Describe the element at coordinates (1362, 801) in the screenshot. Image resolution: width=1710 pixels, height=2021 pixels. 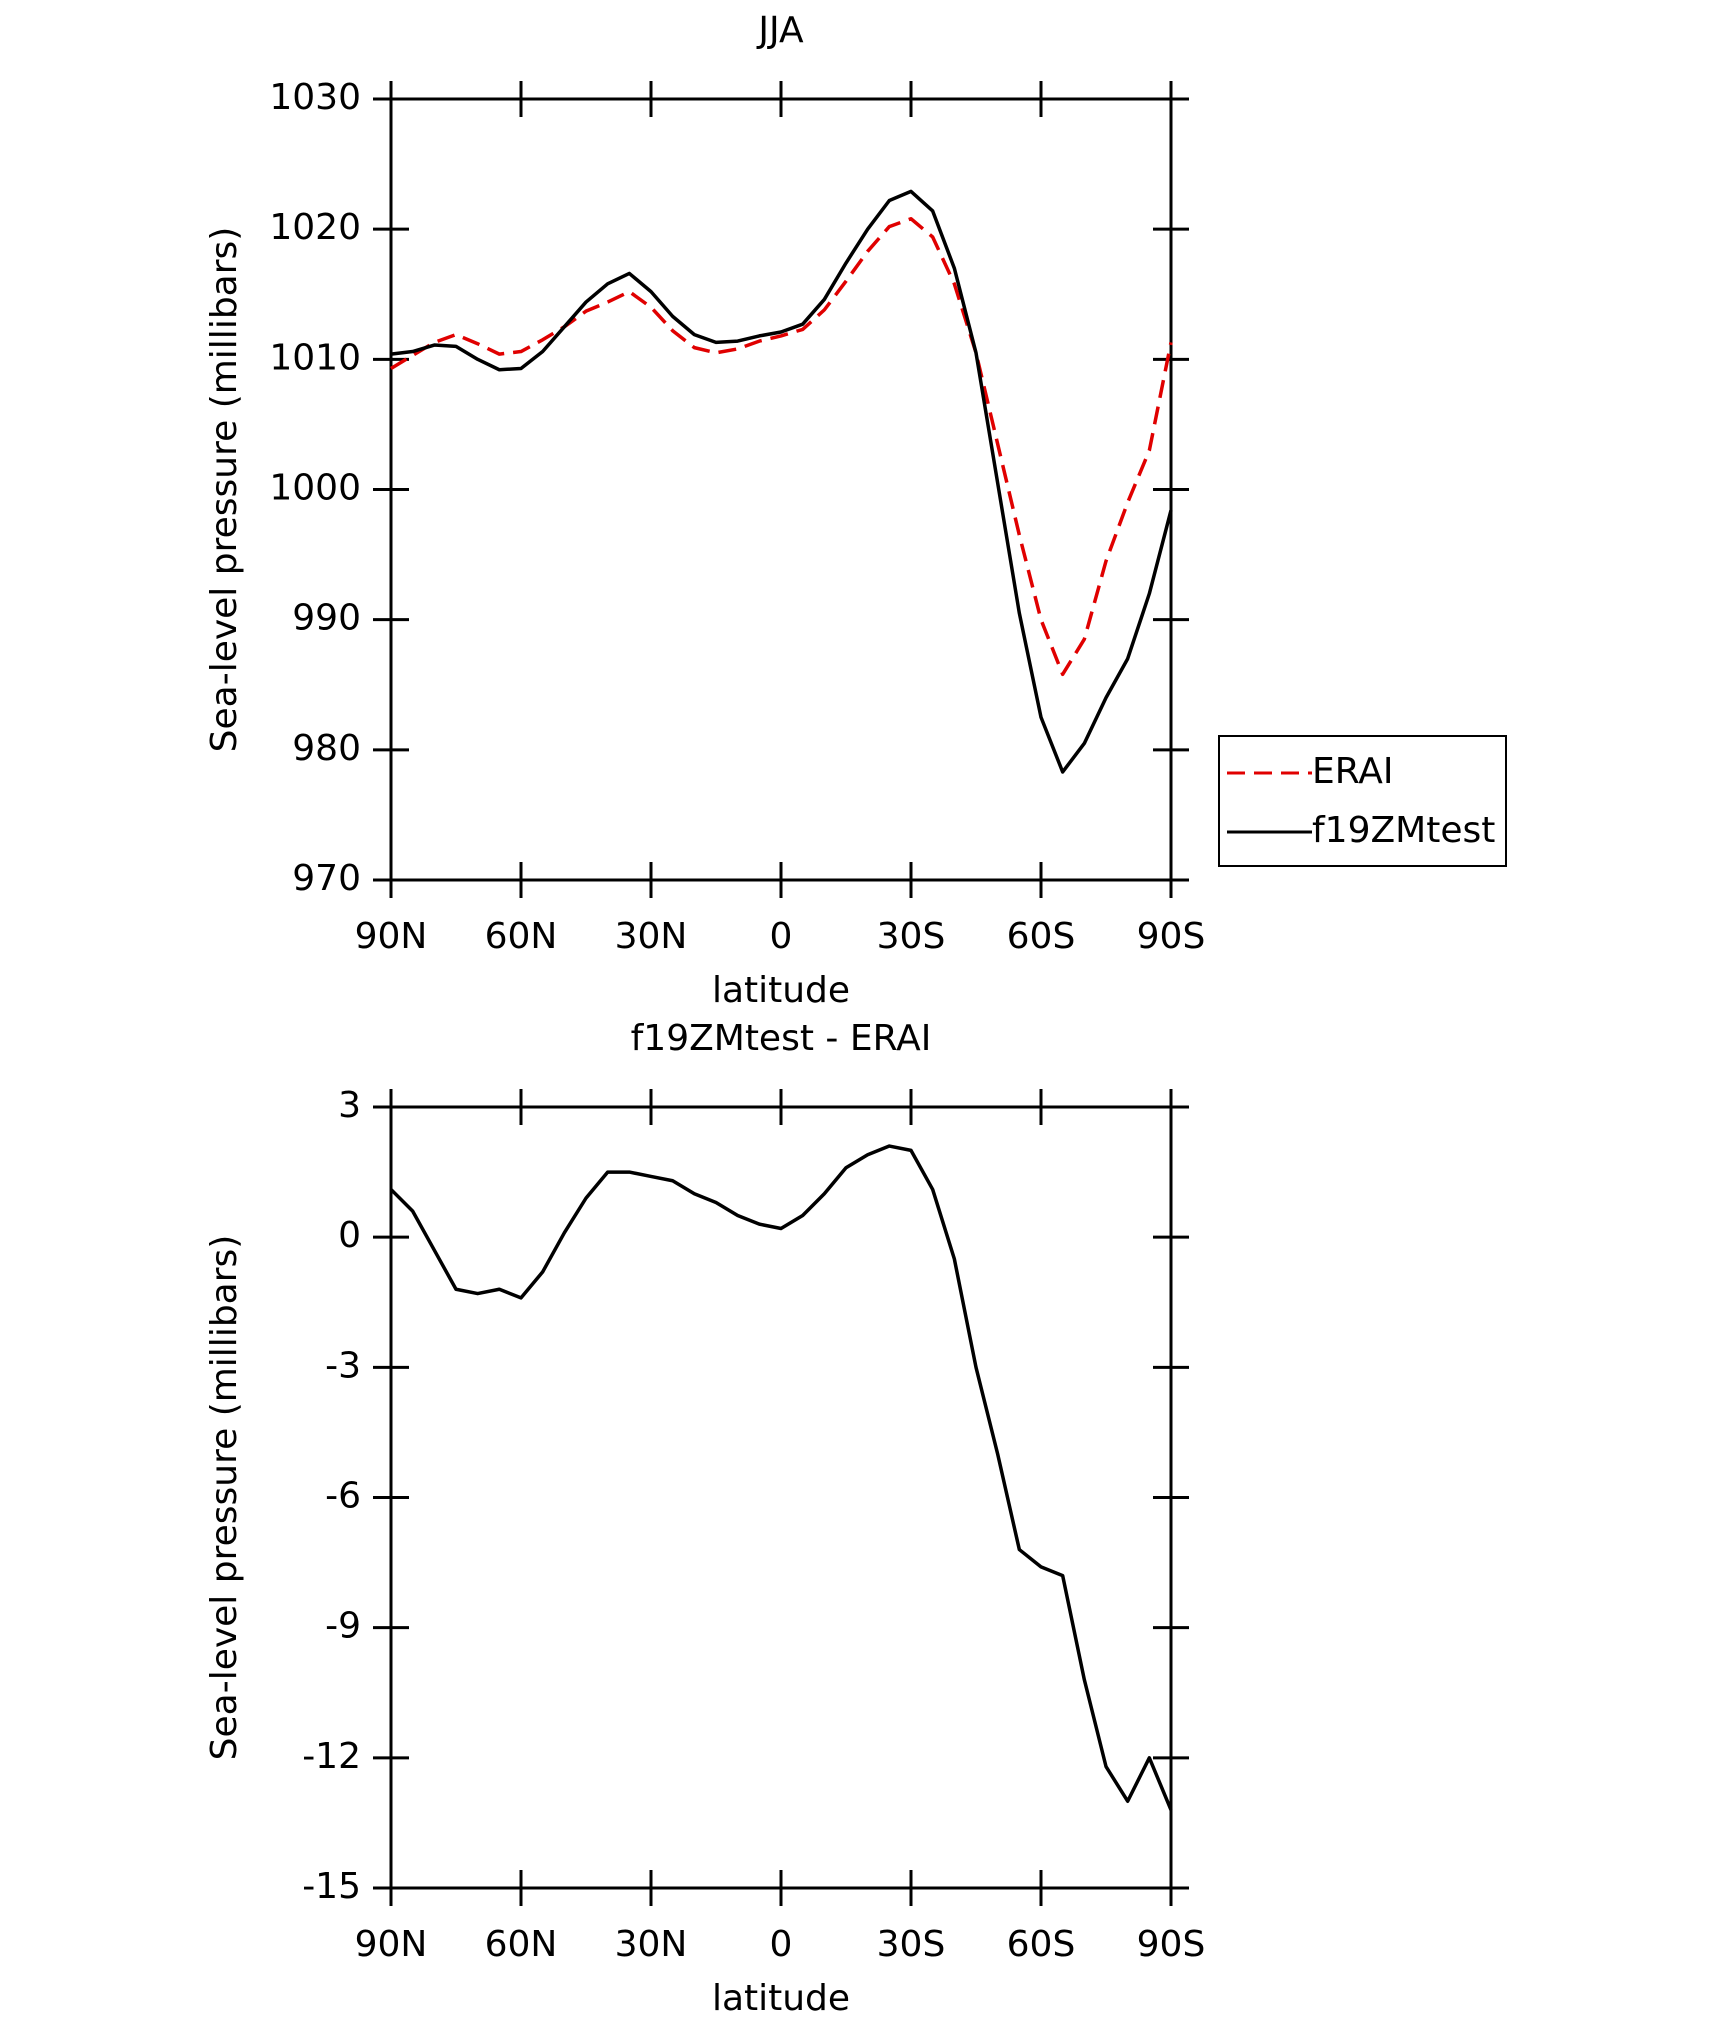
I see `legend-box` at that location.